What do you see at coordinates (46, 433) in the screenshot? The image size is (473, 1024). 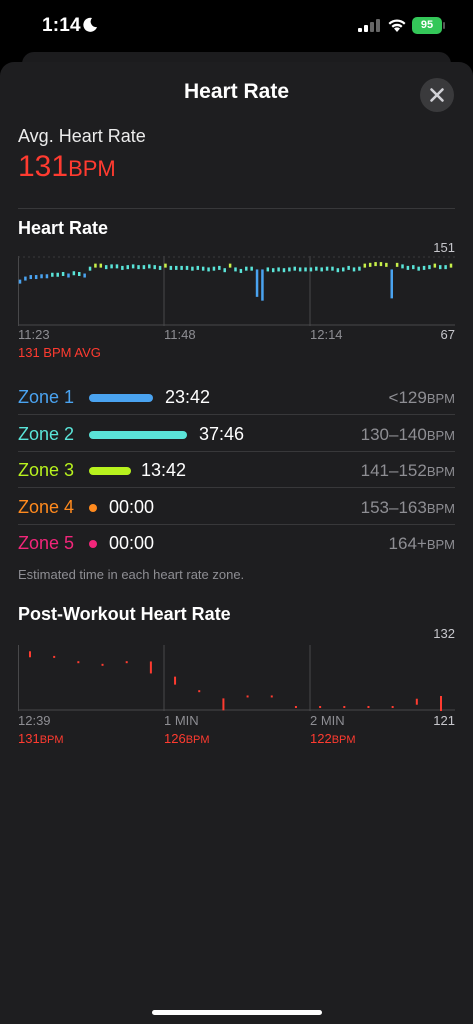 I see `zone-name: Zone 2` at bounding box center [46, 433].